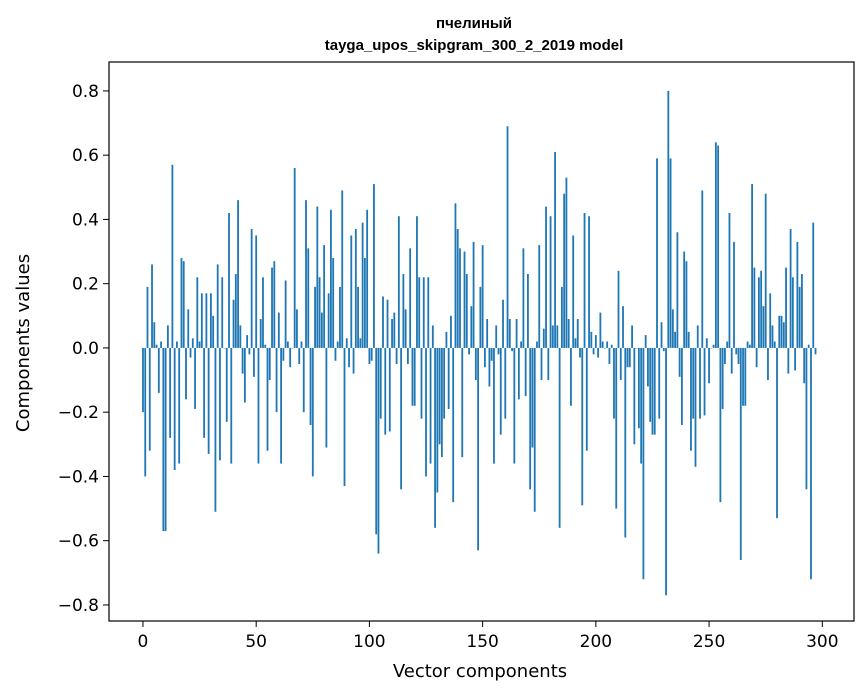 The height and width of the screenshot is (696, 867). What do you see at coordinates (78, 542) in the screenshot?
I see `y-tick-label-1: −0.6` at bounding box center [78, 542].